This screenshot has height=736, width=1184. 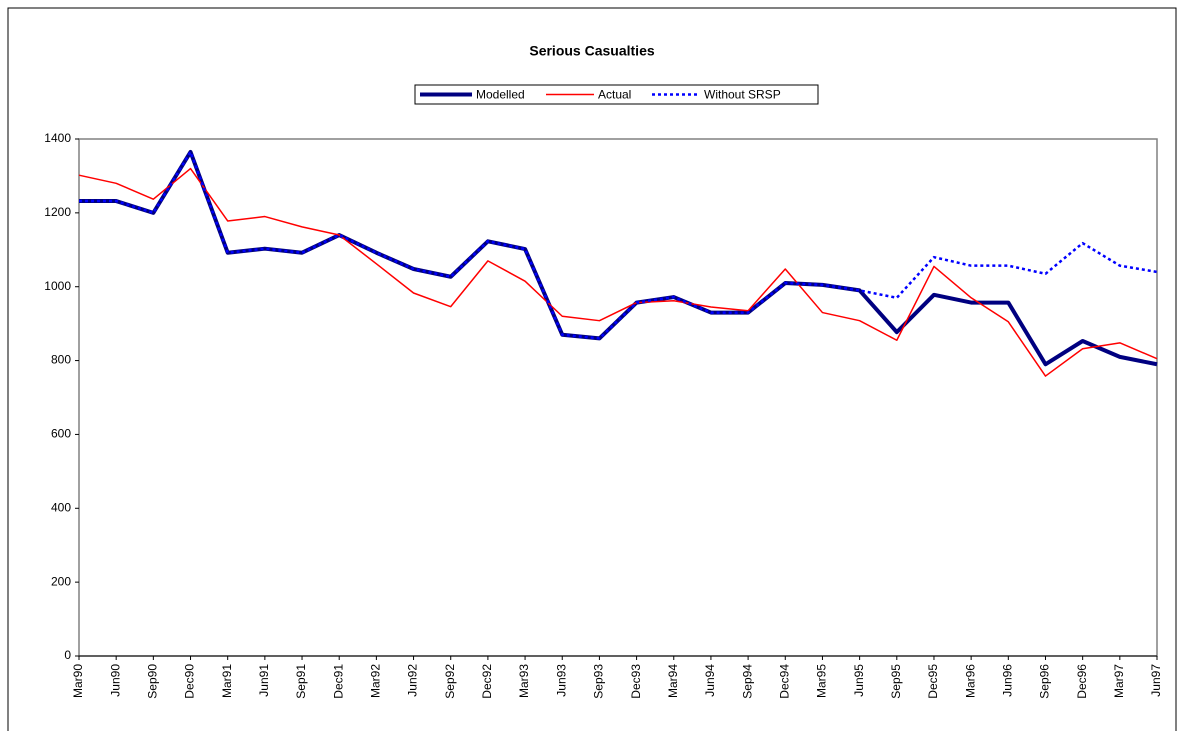 What do you see at coordinates (822, 681) in the screenshot?
I see `x-tick-label: Mar95` at bounding box center [822, 681].